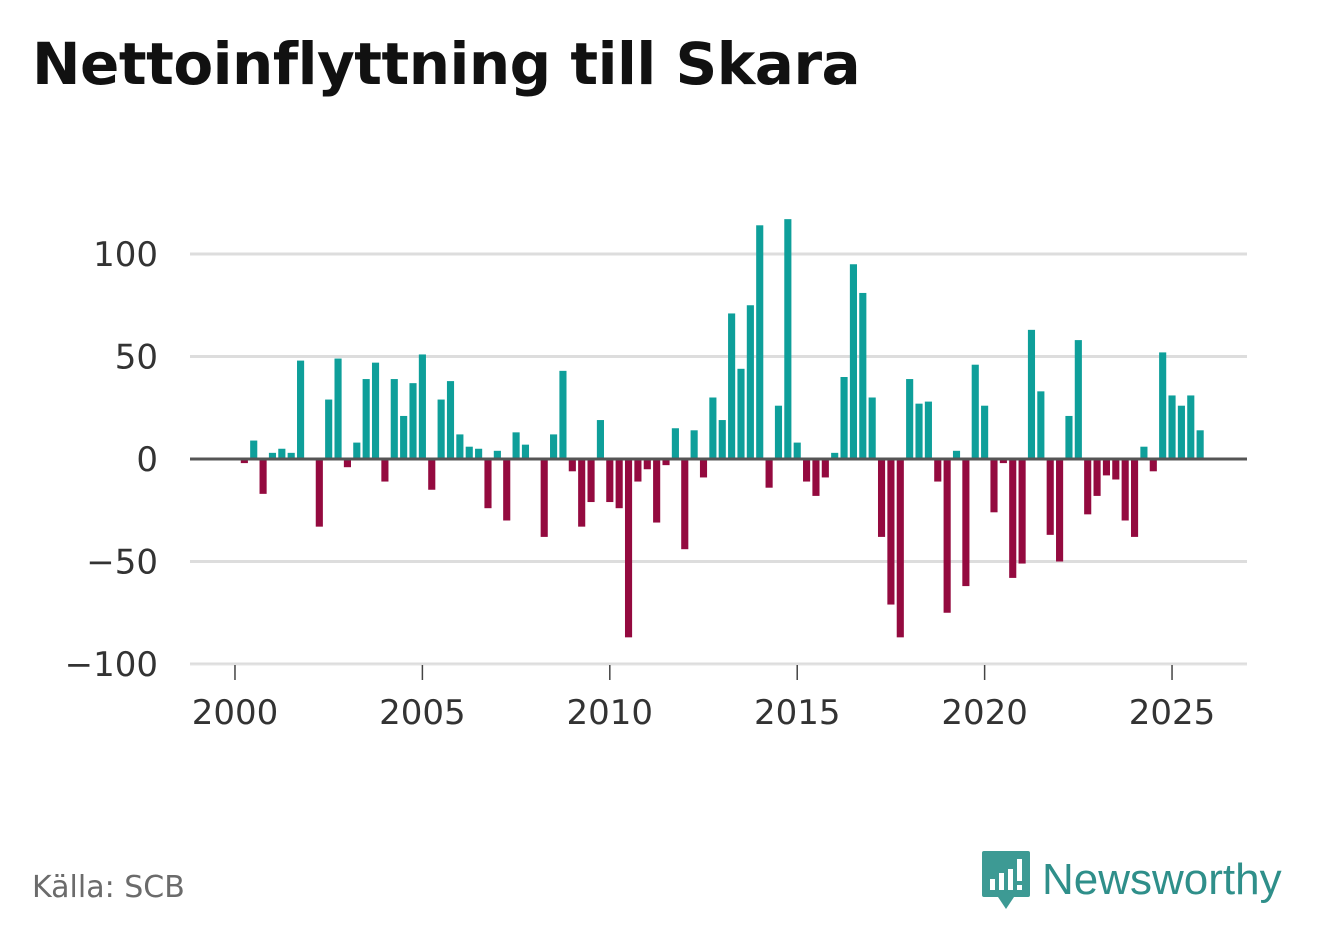 The image size is (1322, 939). What do you see at coordinates (122, 563) in the screenshot?
I see `y-tick-label: −50` at bounding box center [122, 563].